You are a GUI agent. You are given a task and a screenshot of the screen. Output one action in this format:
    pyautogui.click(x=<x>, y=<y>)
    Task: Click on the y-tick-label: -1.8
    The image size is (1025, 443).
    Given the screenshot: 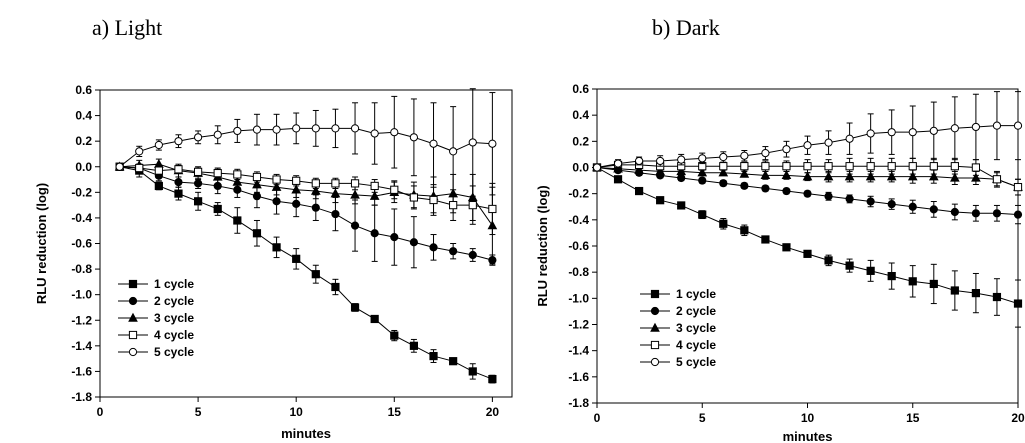 What is the action you would take?
    pyautogui.click(x=81, y=397)
    